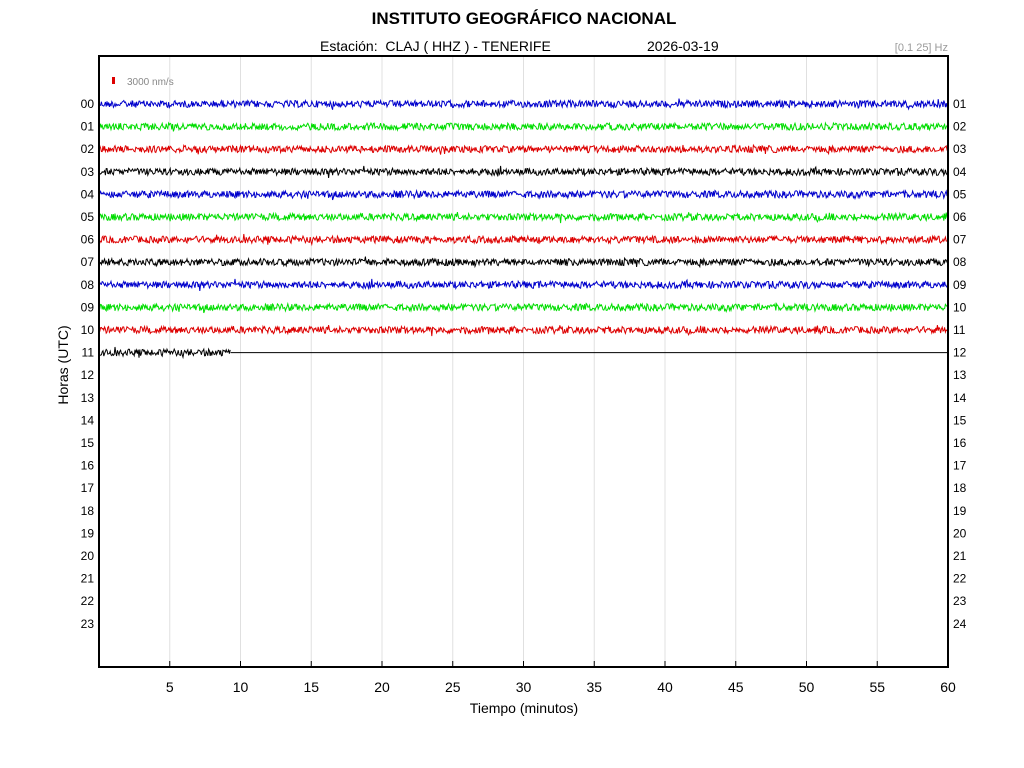  I want to click on y-tick-right: 13, so click(960, 375).